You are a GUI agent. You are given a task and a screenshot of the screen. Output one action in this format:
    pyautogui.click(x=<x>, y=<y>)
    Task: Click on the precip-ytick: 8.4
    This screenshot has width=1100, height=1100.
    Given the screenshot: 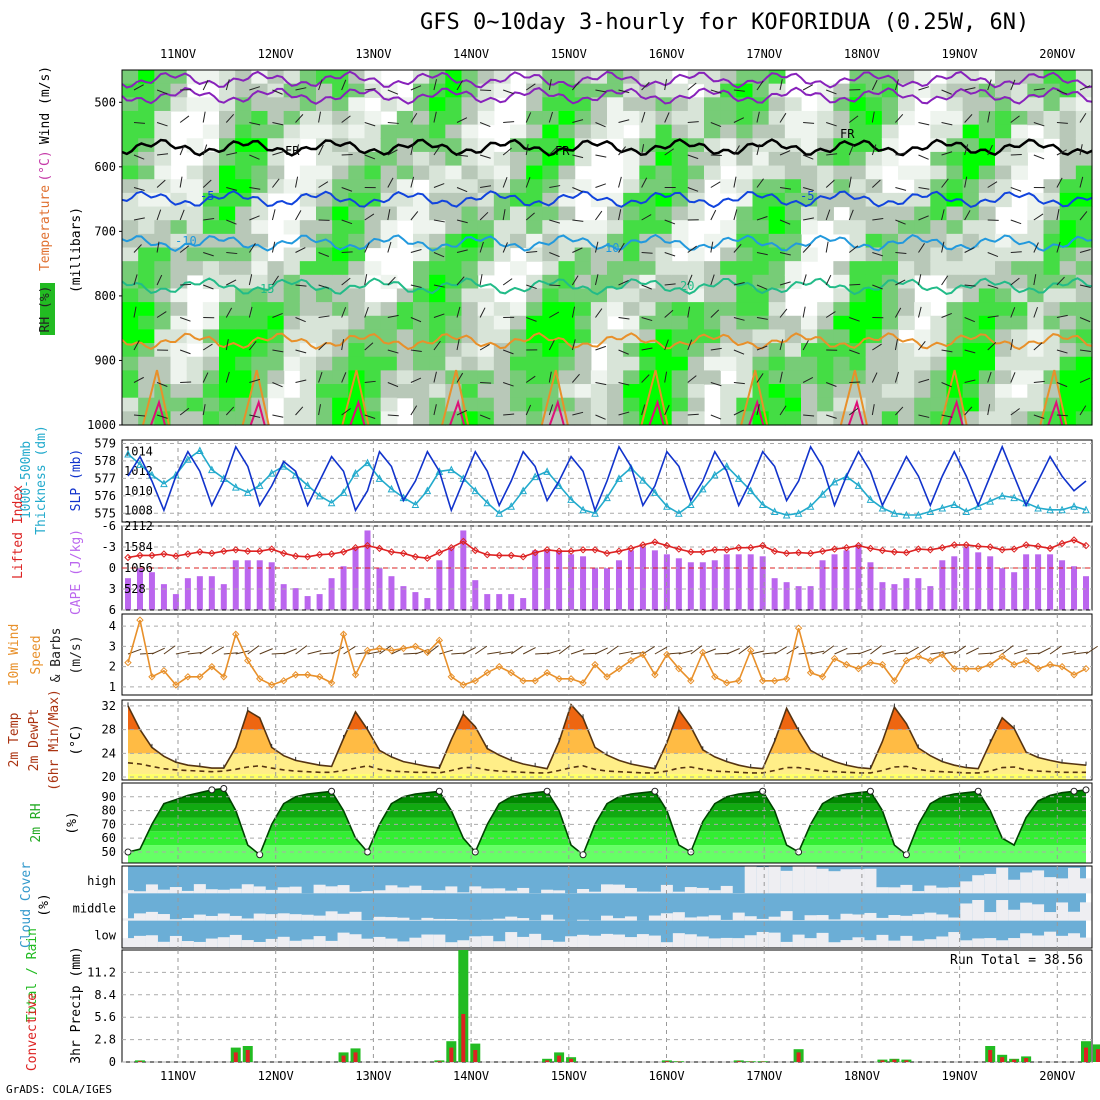 What is the action you would take?
    pyautogui.click(x=105, y=995)
    